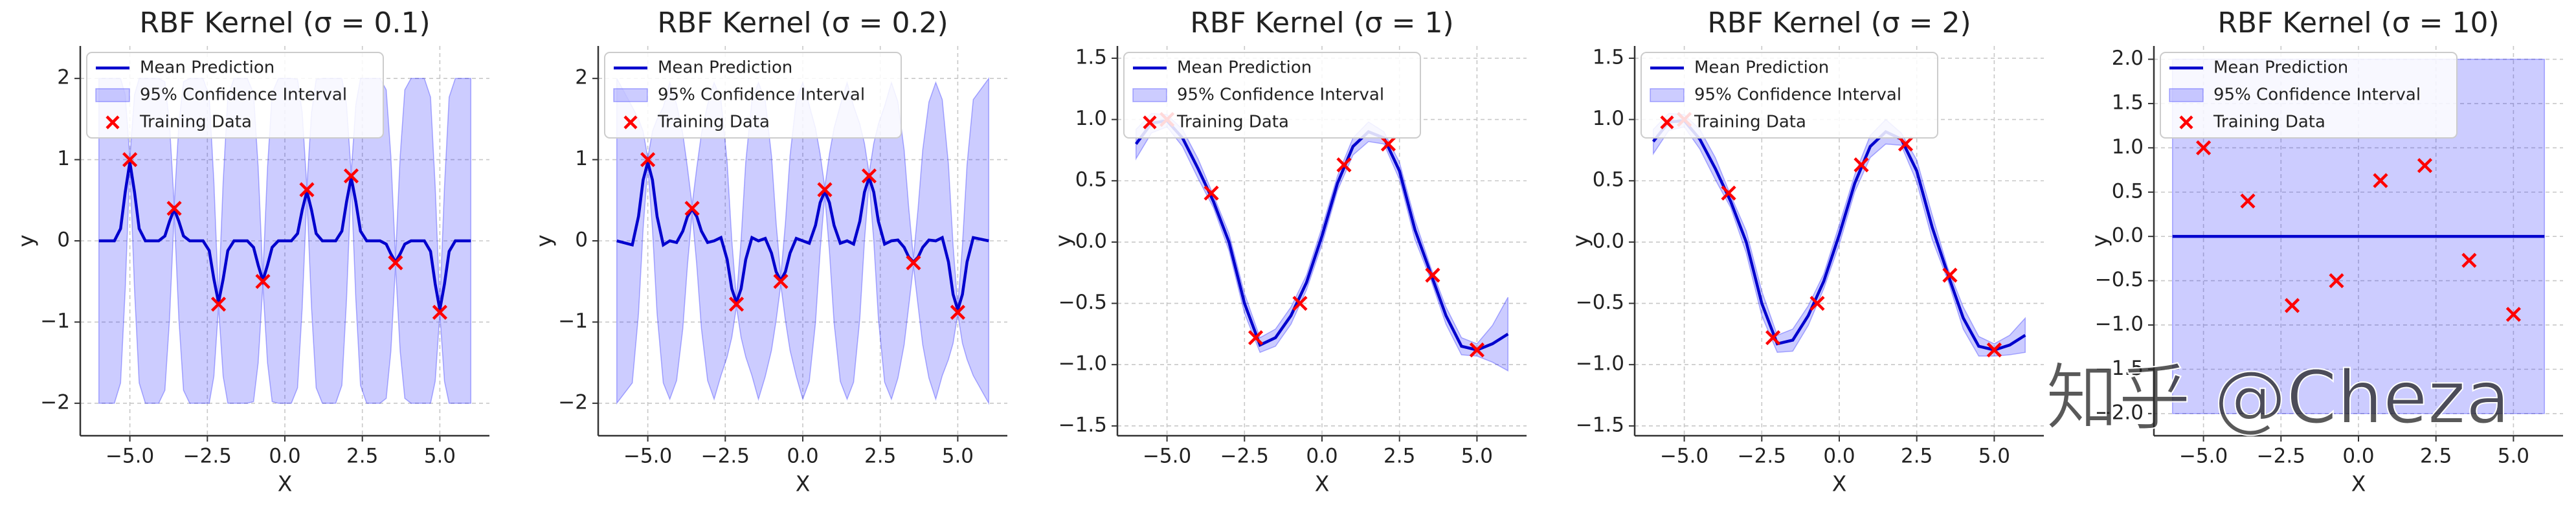  I want to click on y-tick-label: 2.0, so click(2128, 58).